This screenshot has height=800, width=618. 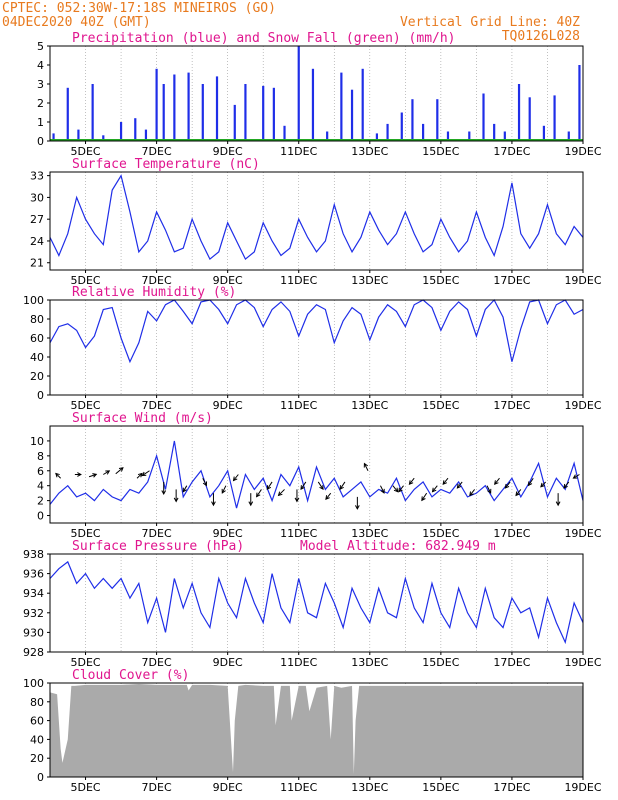 I want to click on panel-title: Surface Pressure (hPa), so click(x=158, y=546).